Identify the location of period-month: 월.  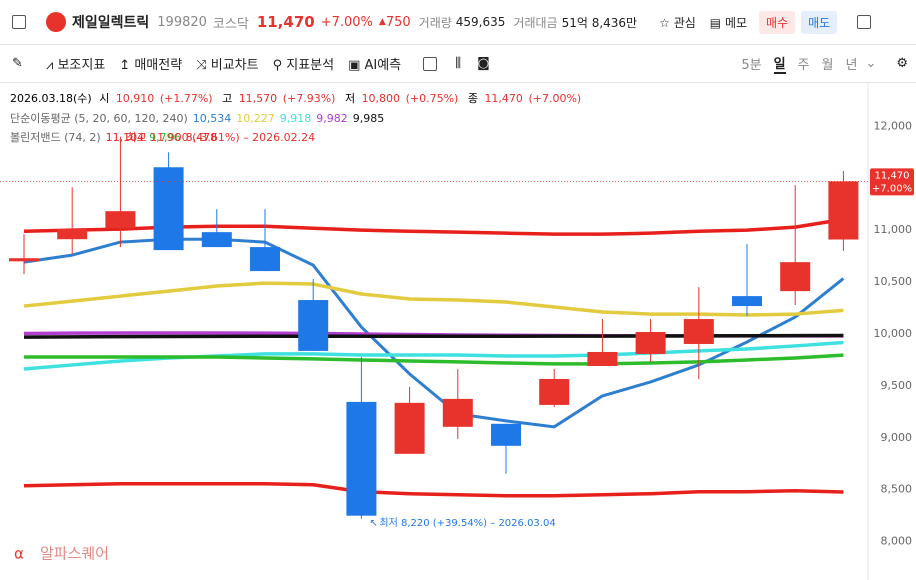
(827, 65).